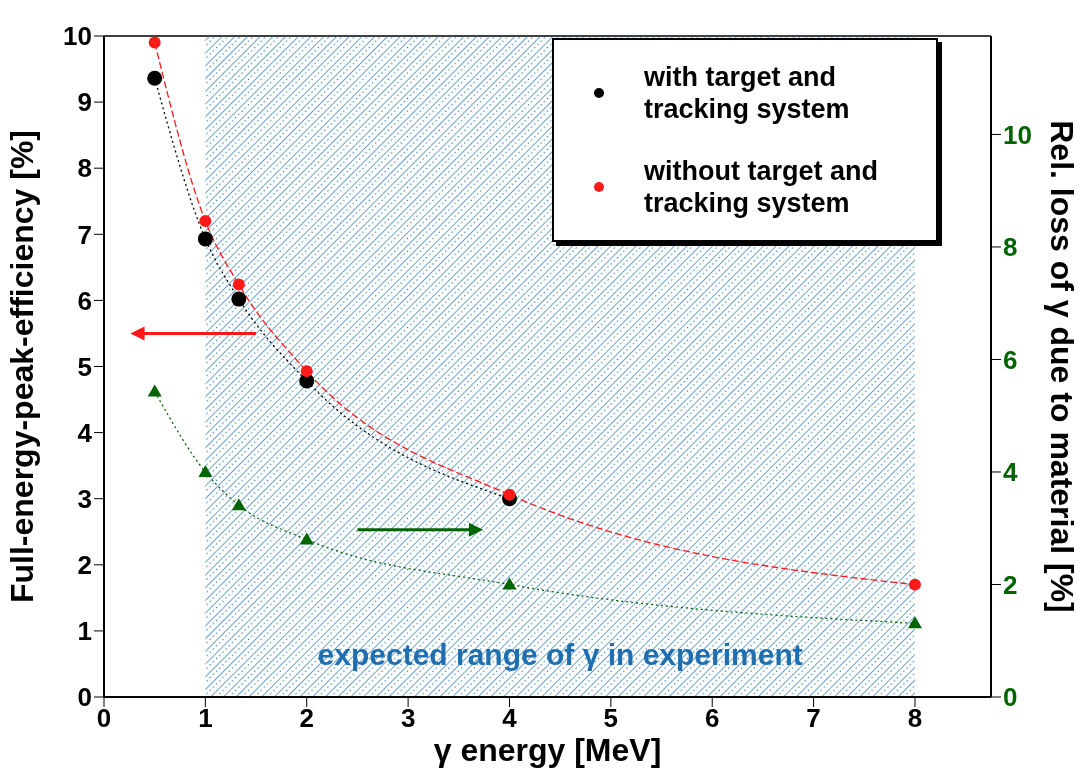 The width and height of the screenshot is (1082, 779). What do you see at coordinates (813, 718) in the screenshot?
I see `x-tick-label: 7` at bounding box center [813, 718].